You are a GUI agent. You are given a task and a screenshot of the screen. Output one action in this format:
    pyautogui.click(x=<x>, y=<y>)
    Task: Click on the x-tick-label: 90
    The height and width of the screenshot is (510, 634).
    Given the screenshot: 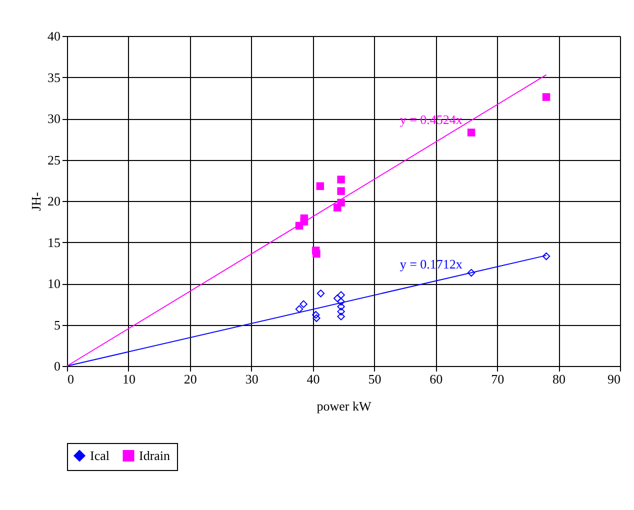 What is the action you would take?
    pyautogui.click(x=614, y=379)
    